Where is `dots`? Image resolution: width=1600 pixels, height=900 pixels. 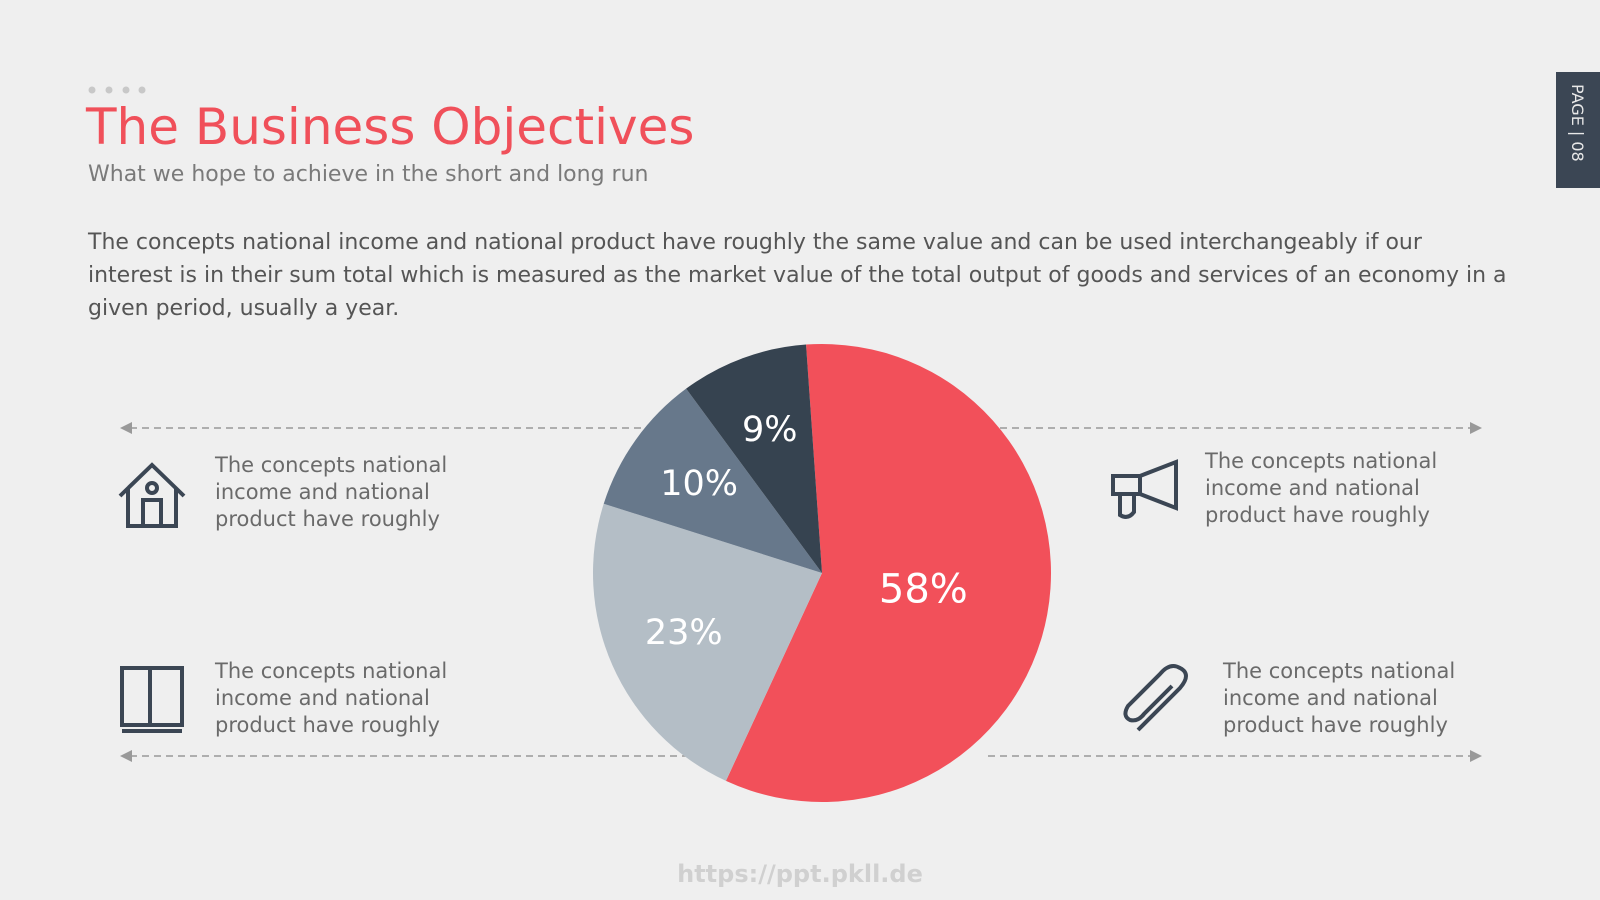 dots is located at coordinates (117, 90).